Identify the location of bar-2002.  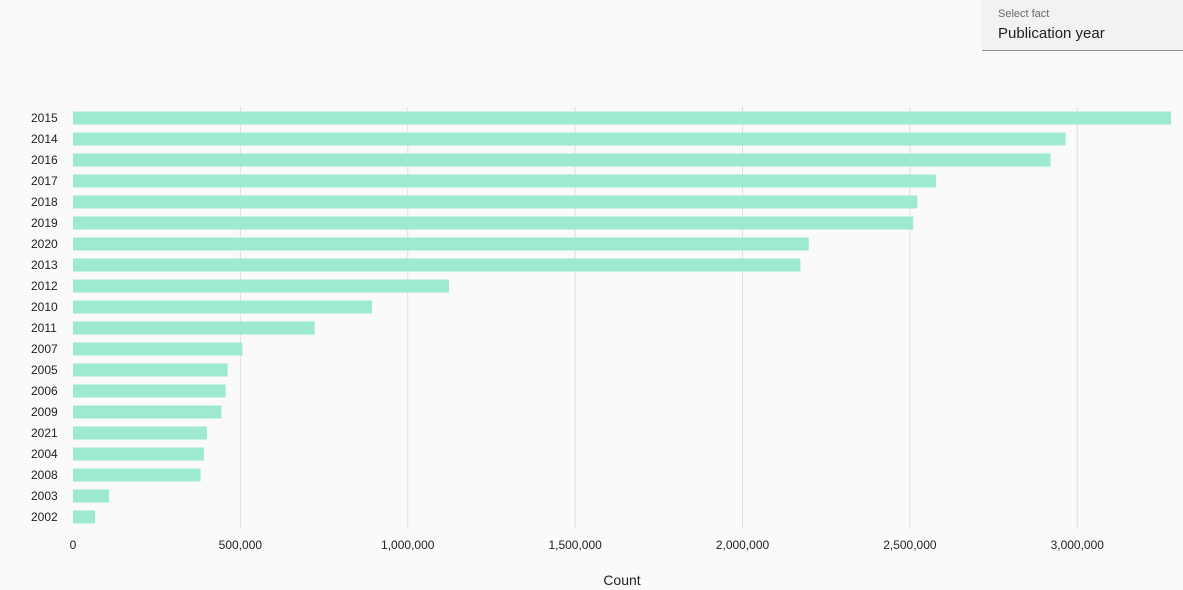
(84, 517).